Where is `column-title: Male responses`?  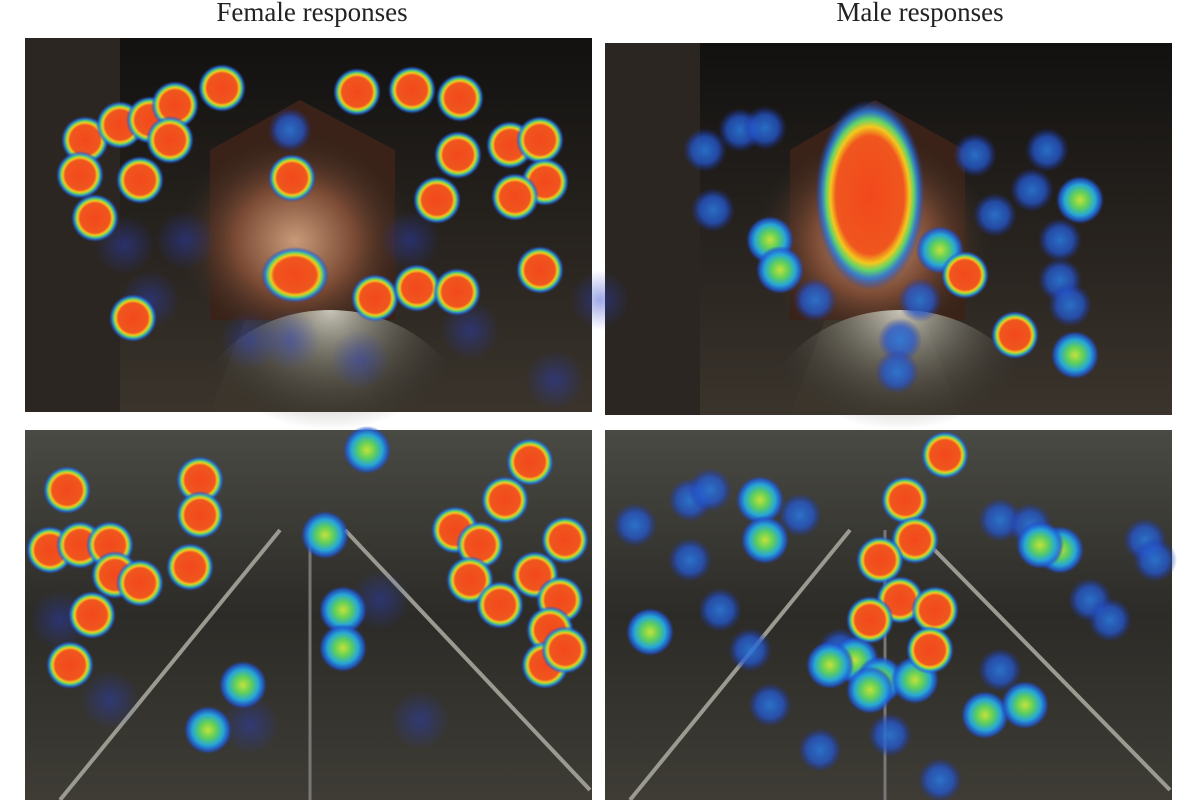 column-title: Male responses is located at coordinates (919, 13).